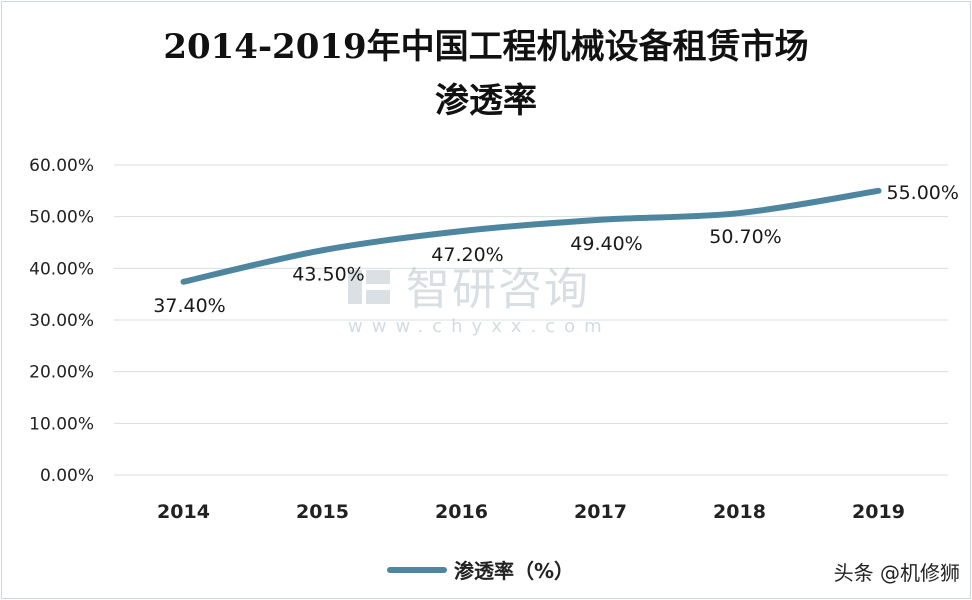 This screenshot has height=600, width=972. What do you see at coordinates (897, 573) in the screenshot?
I see `source-badge: 头条 @机修狮` at bounding box center [897, 573].